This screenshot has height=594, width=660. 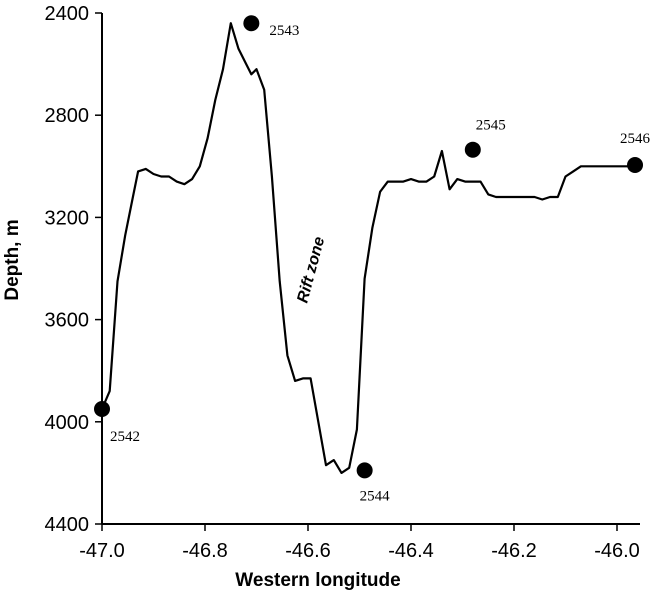 What do you see at coordinates (67, 116) in the screenshot?
I see `y-tick-label: 2800` at bounding box center [67, 116].